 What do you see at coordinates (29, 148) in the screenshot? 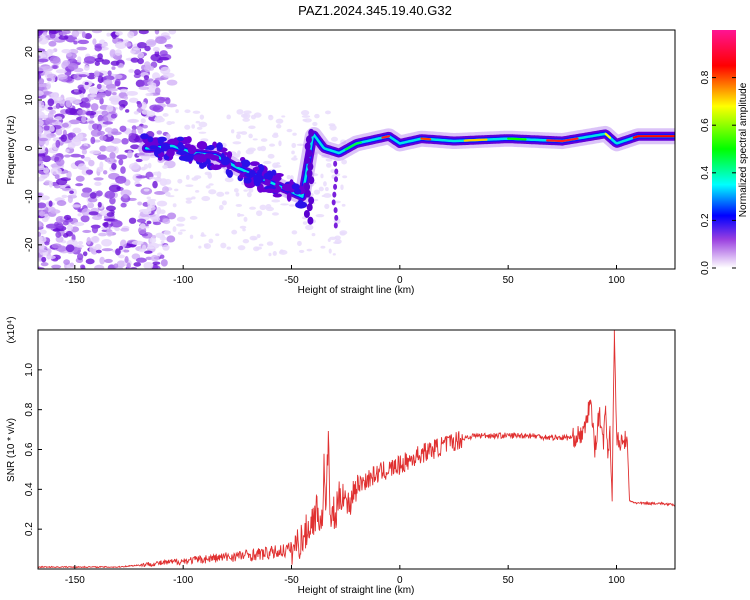
I see `spectrogram-y-tick-label: 0` at bounding box center [29, 148].